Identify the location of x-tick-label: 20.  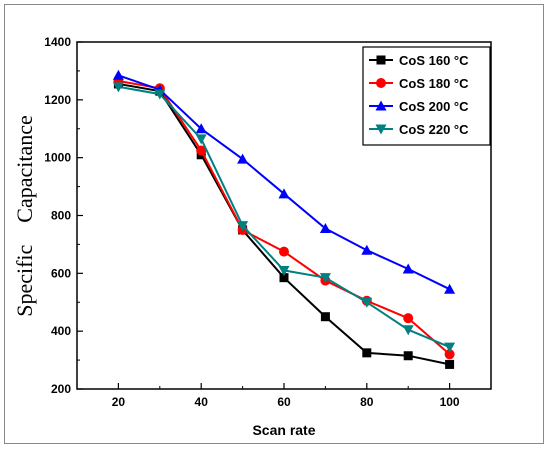
(119, 402).